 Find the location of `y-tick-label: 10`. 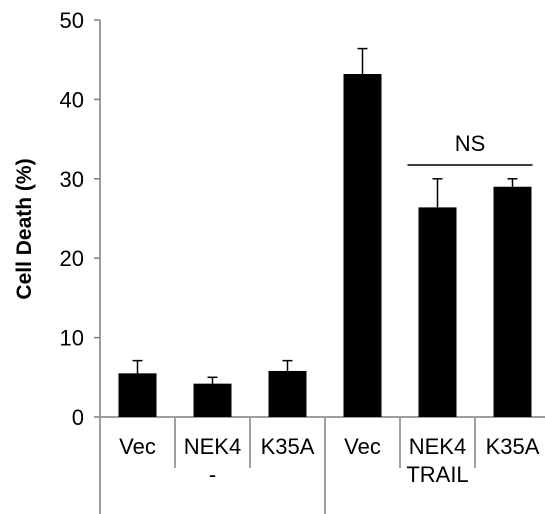

y-tick-label: 10 is located at coordinates (72, 338).